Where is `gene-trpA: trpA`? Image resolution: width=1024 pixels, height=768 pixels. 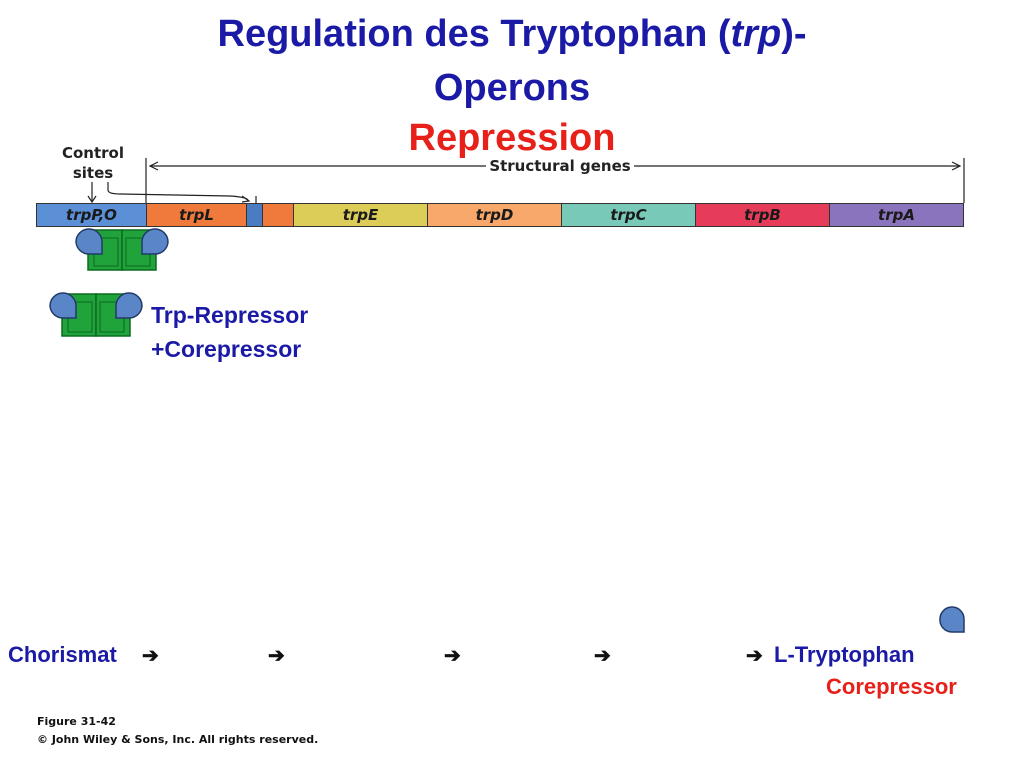 gene-trpA: trpA is located at coordinates (896, 215).